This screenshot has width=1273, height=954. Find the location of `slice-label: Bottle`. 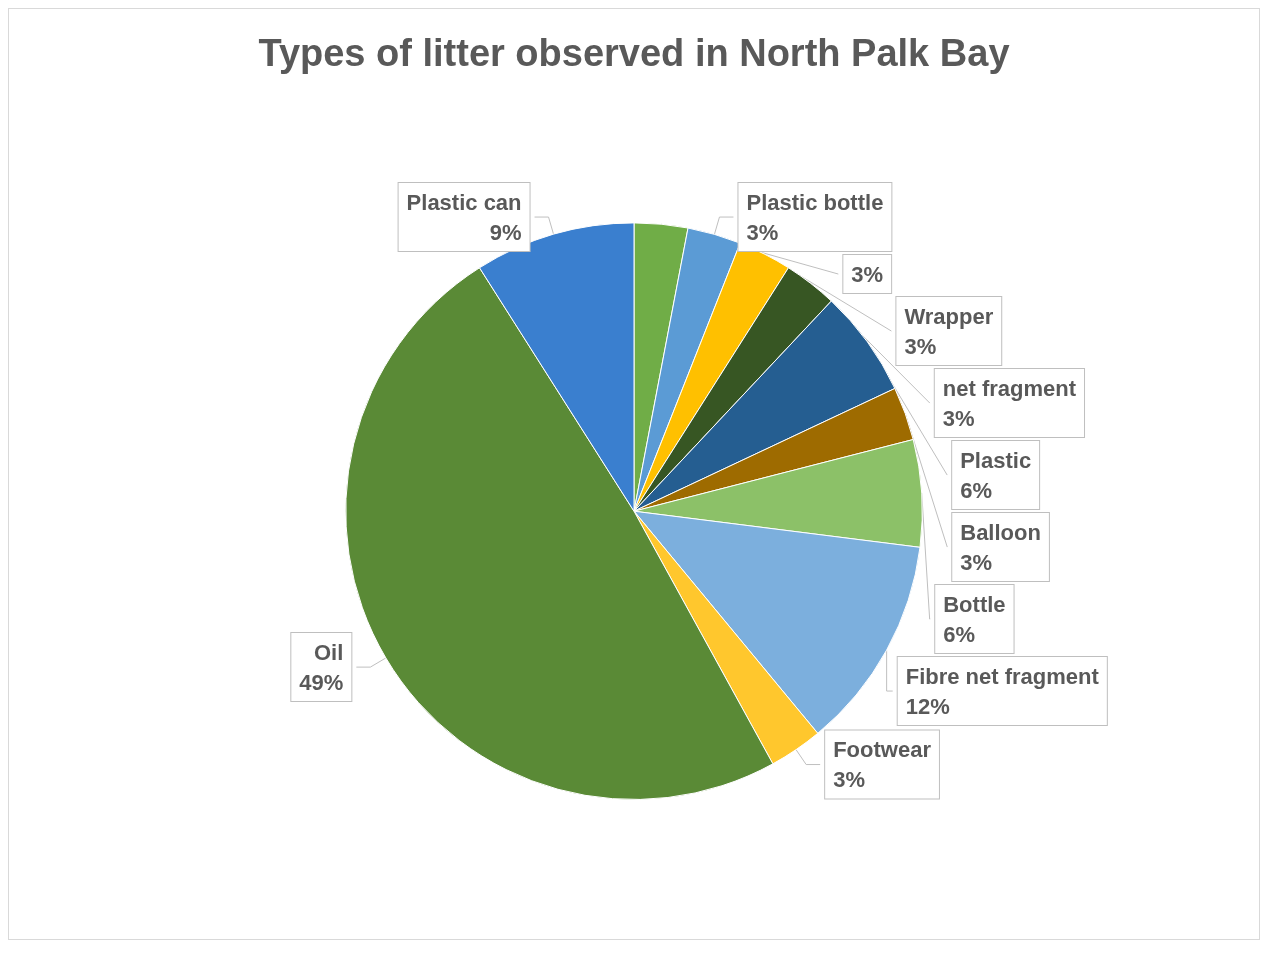

slice-label: Bottle is located at coordinates (974, 604).